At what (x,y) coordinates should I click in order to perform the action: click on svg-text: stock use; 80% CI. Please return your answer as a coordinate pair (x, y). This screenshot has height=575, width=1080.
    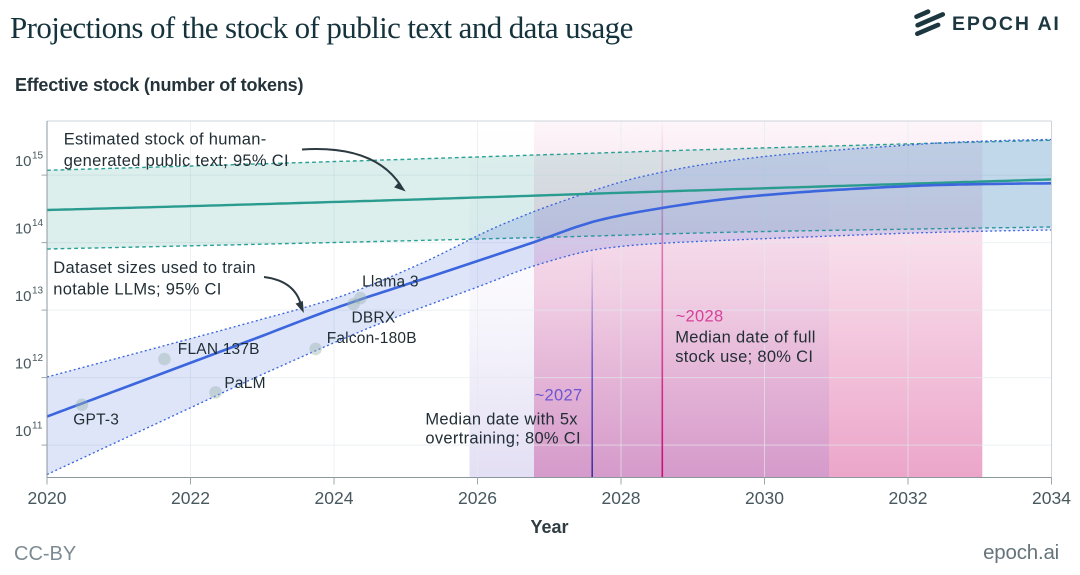
    Looking at the image, I should click on (744, 357).